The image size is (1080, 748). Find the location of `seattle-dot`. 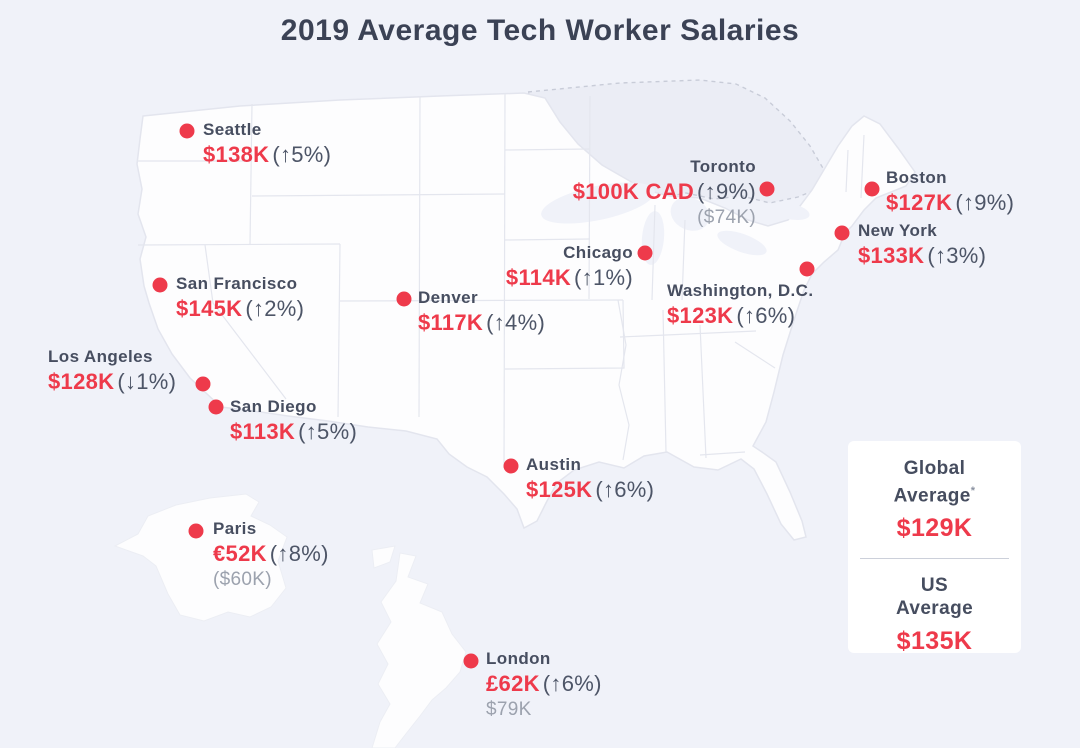

seattle-dot is located at coordinates (187, 131).